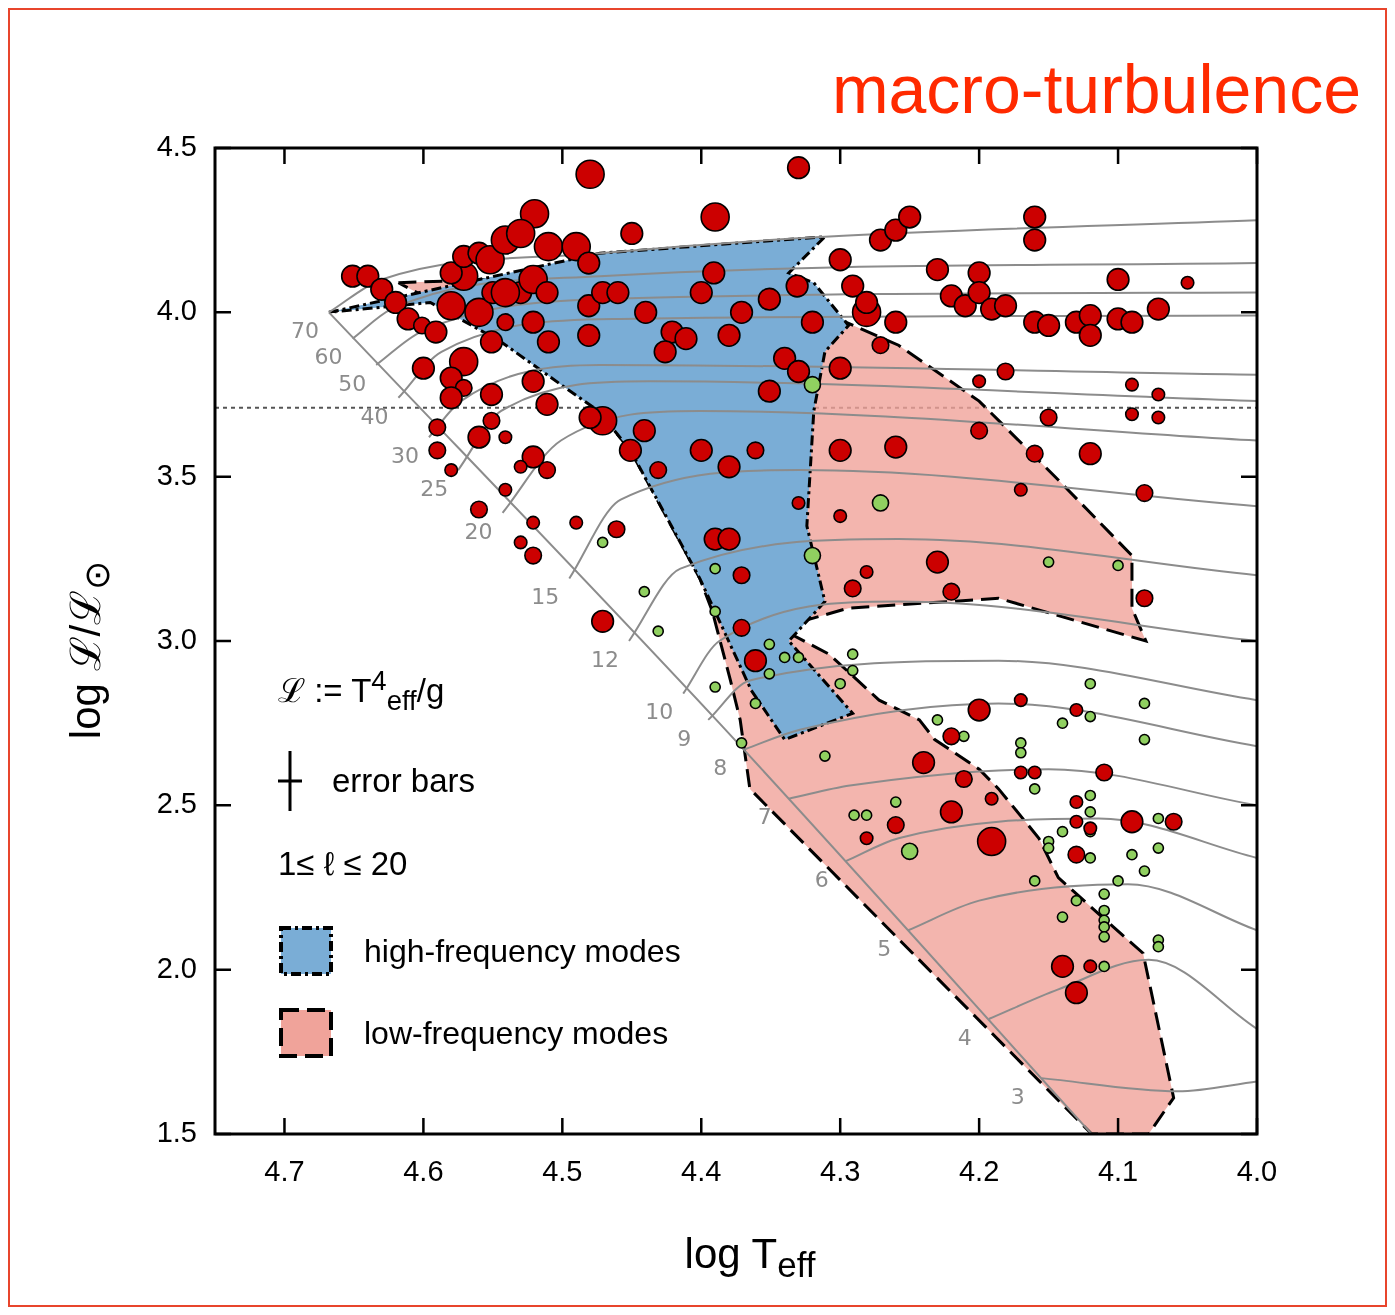  Describe the element at coordinates (343, 863) in the screenshot. I see `annotation: 1≤ ℓ ≤ 20` at that location.